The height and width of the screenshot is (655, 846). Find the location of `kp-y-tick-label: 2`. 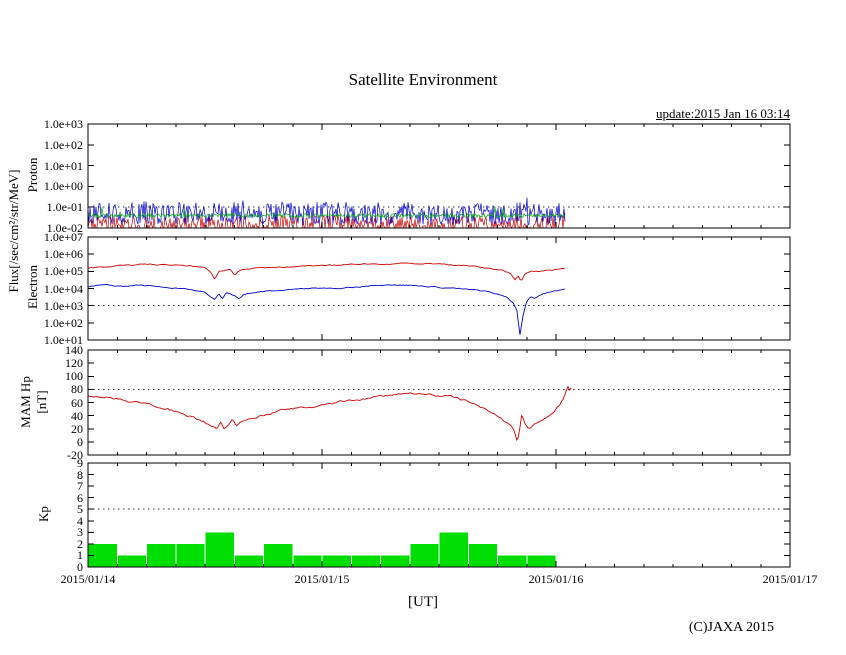

kp-y-tick-label: 2 is located at coordinates (80, 543).